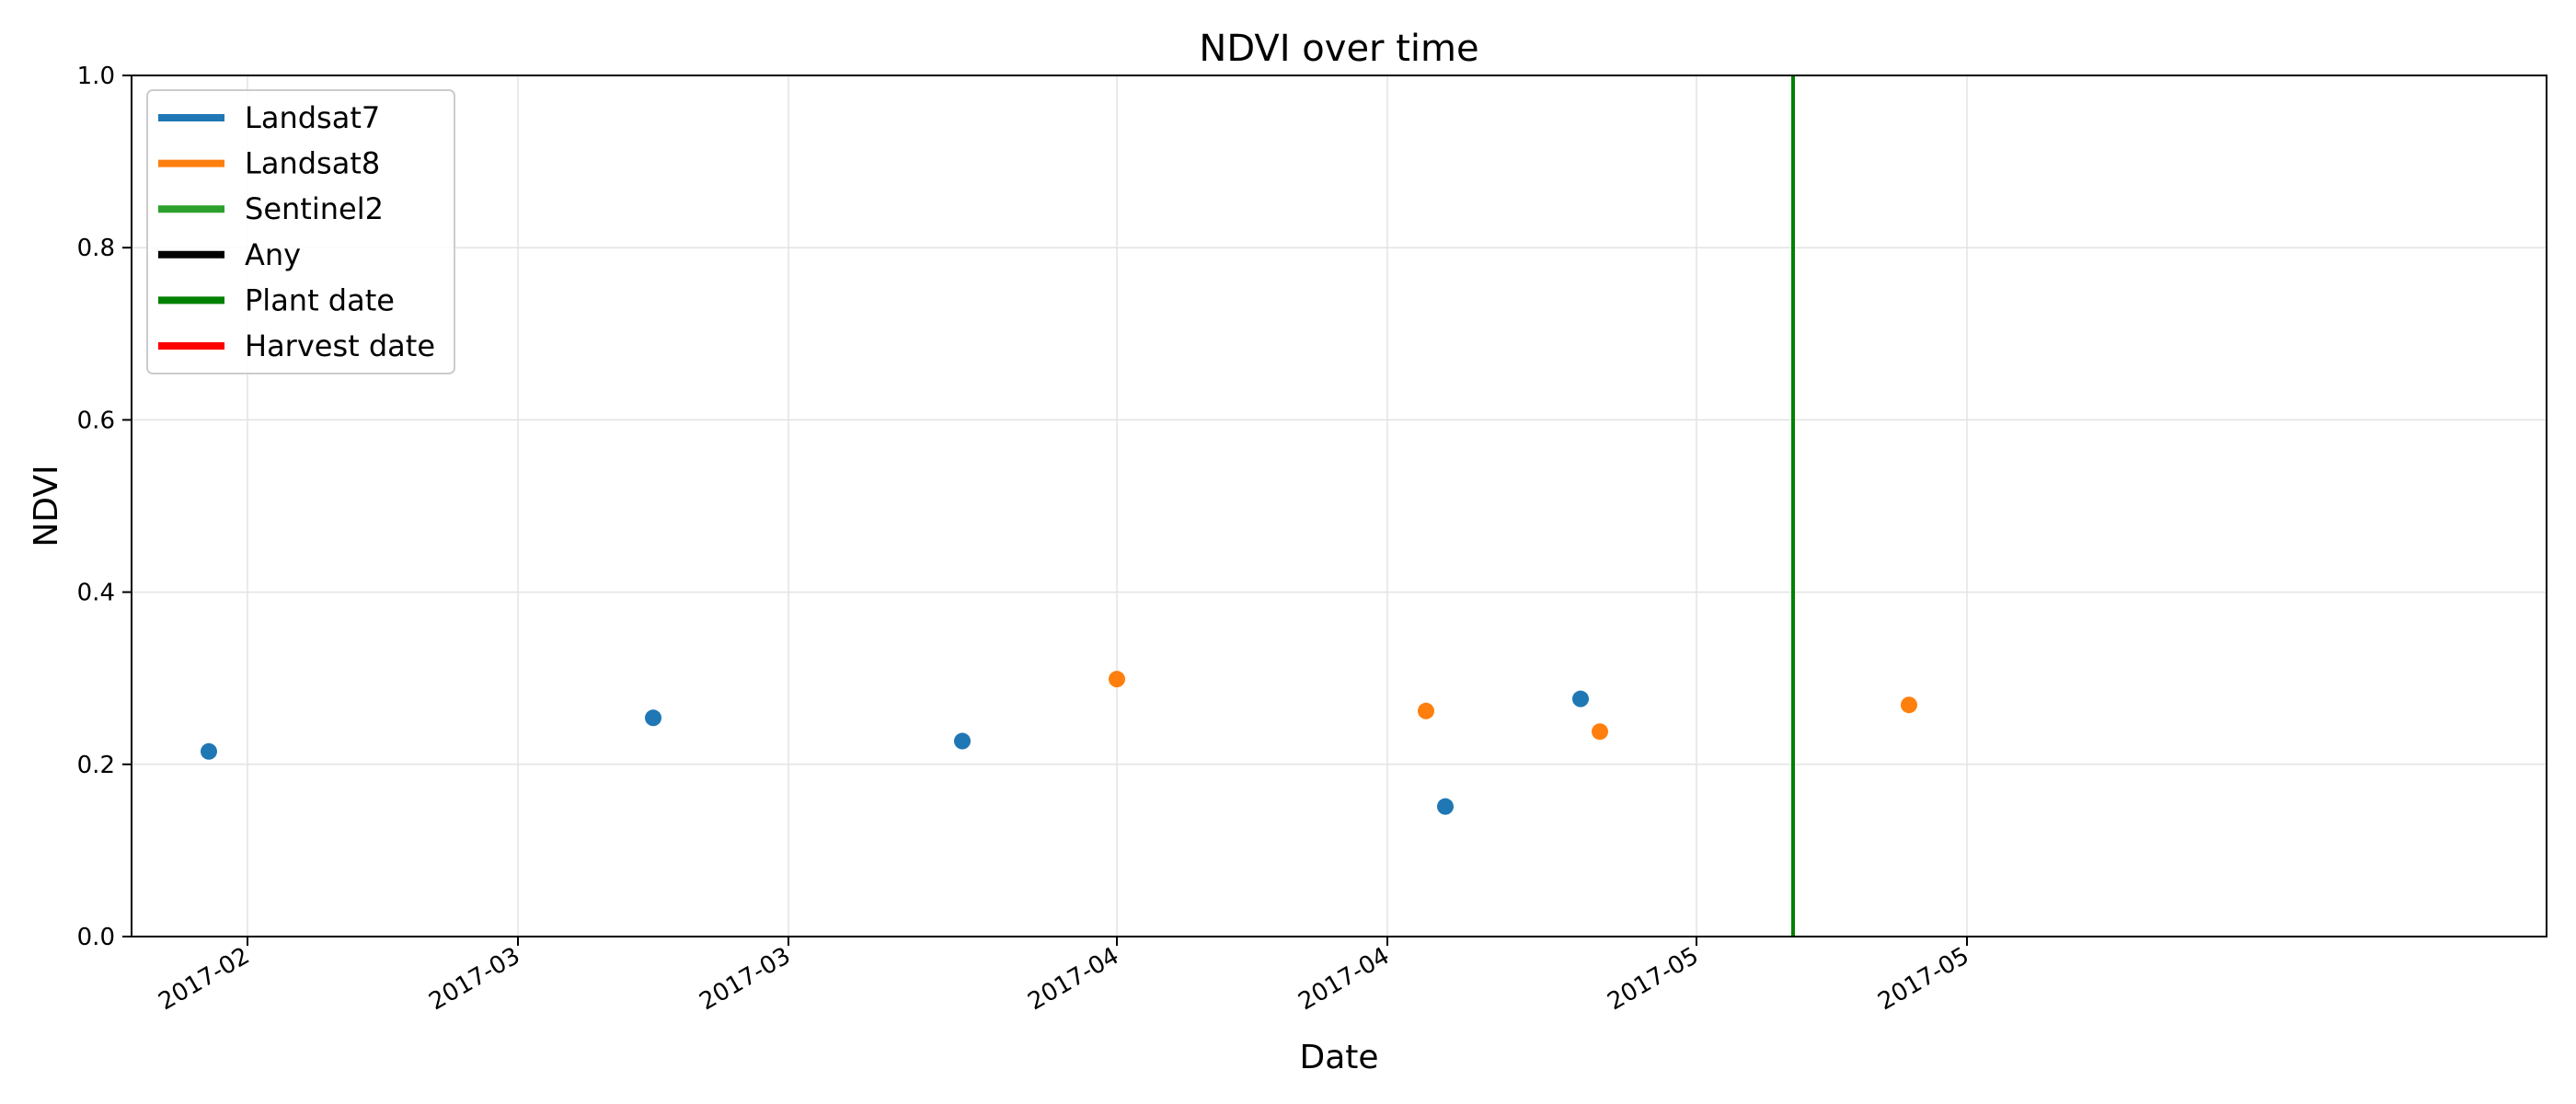 This screenshot has height=1104, width=2576. Describe the element at coordinates (273, 254) in the screenshot. I see `legend-label: Any` at that location.